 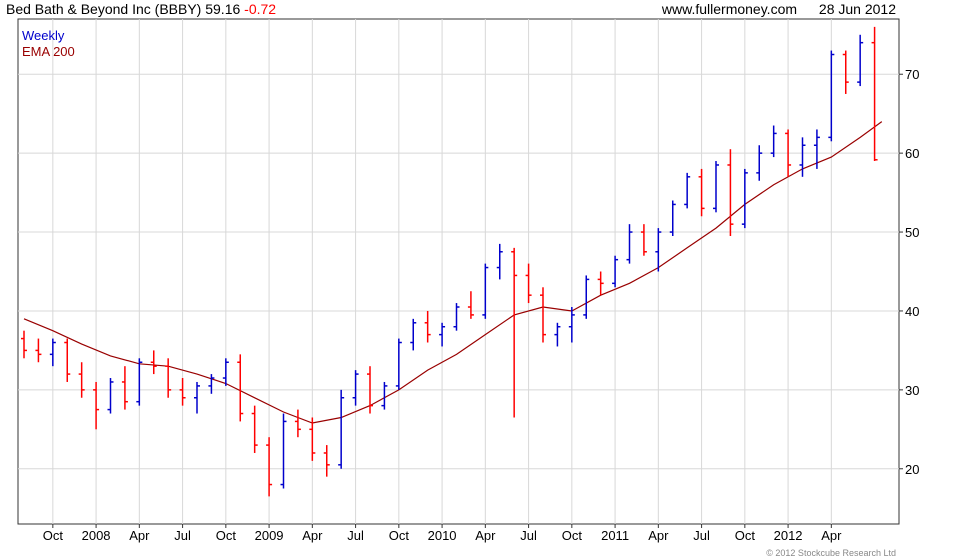 What do you see at coordinates (615, 535) in the screenshot?
I see `x-tick-label: 2011` at bounding box center [615, 535].